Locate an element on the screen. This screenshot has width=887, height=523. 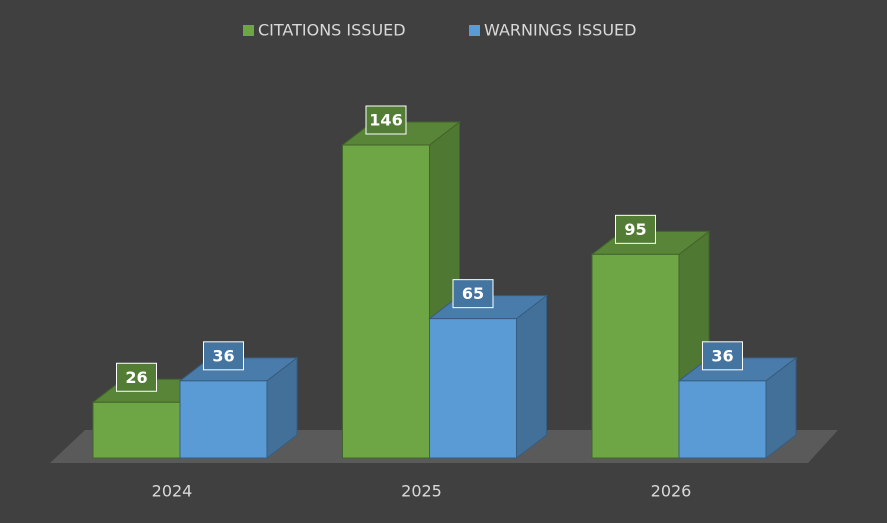
data-label: 26 is located at coordinates (136, 377).